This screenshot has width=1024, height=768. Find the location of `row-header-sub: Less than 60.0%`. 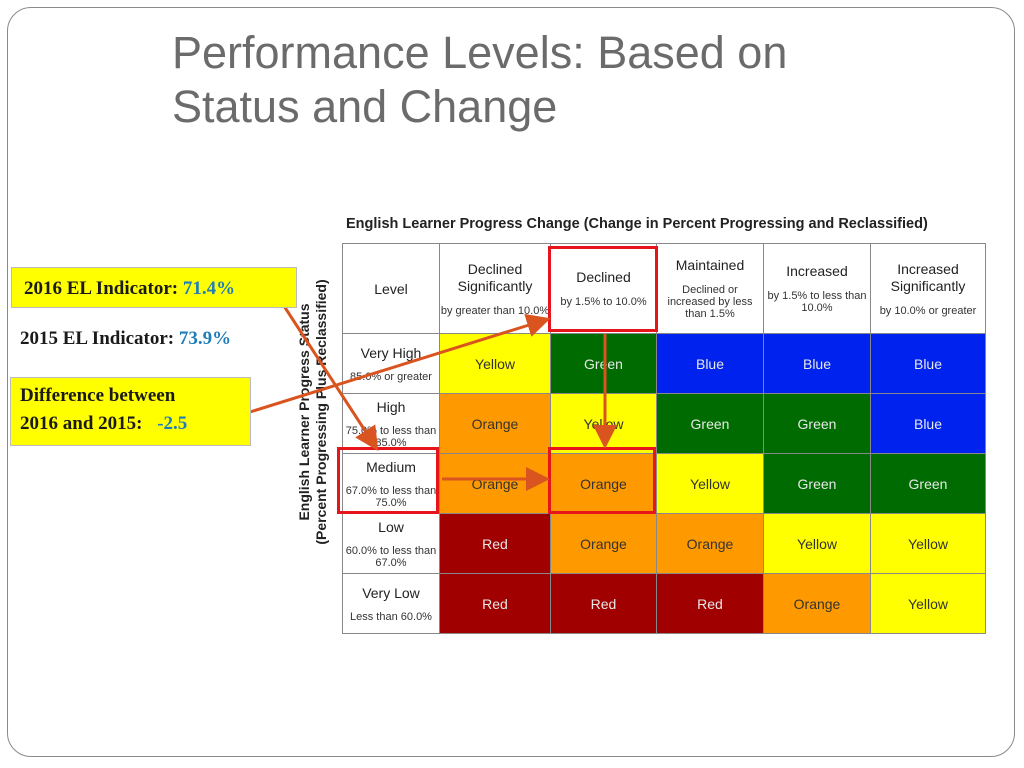

row-header-sub: Less than 60.0% is located at coordinates (391, 616).